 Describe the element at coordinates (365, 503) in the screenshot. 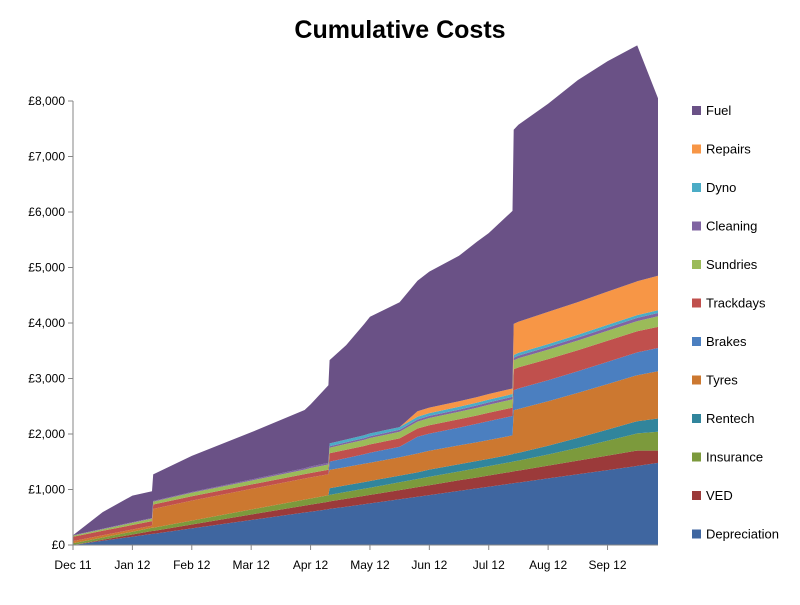

I see `area-series-depreciation` at that location.